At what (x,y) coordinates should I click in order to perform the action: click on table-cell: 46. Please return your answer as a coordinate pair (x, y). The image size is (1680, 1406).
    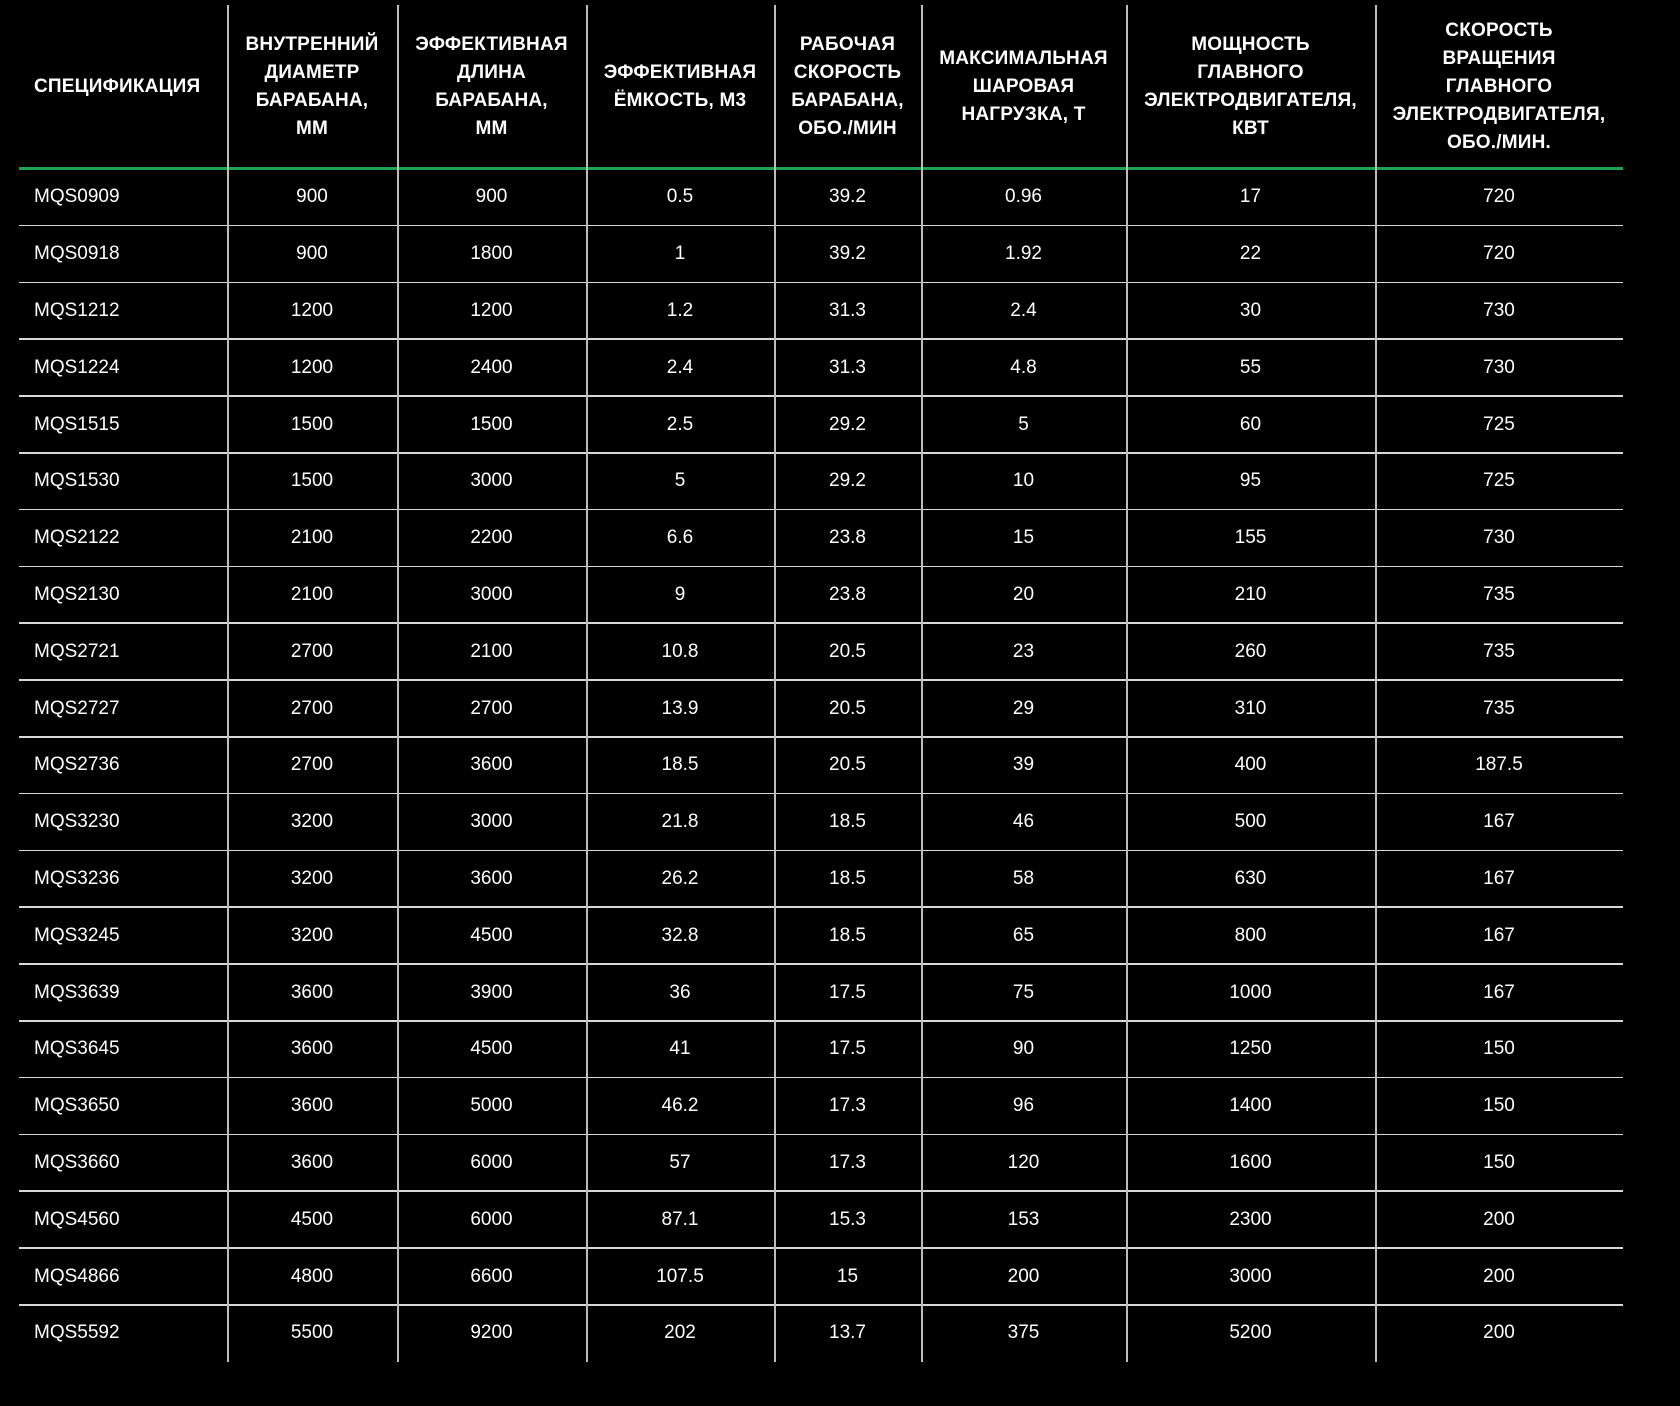
    Looking at the image, I should click on (1023, 822).